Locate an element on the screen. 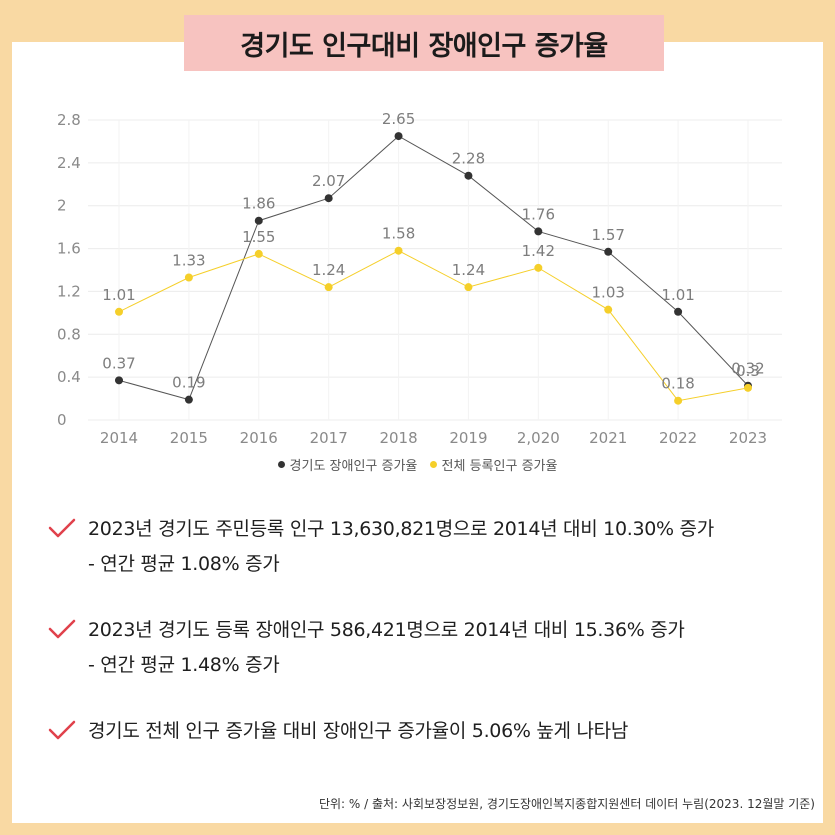 The width and height of the screenshot is (835, 835). title-banner: 경기도 인구대비 장애인구 증가율 is located at coordinates (424, 43).